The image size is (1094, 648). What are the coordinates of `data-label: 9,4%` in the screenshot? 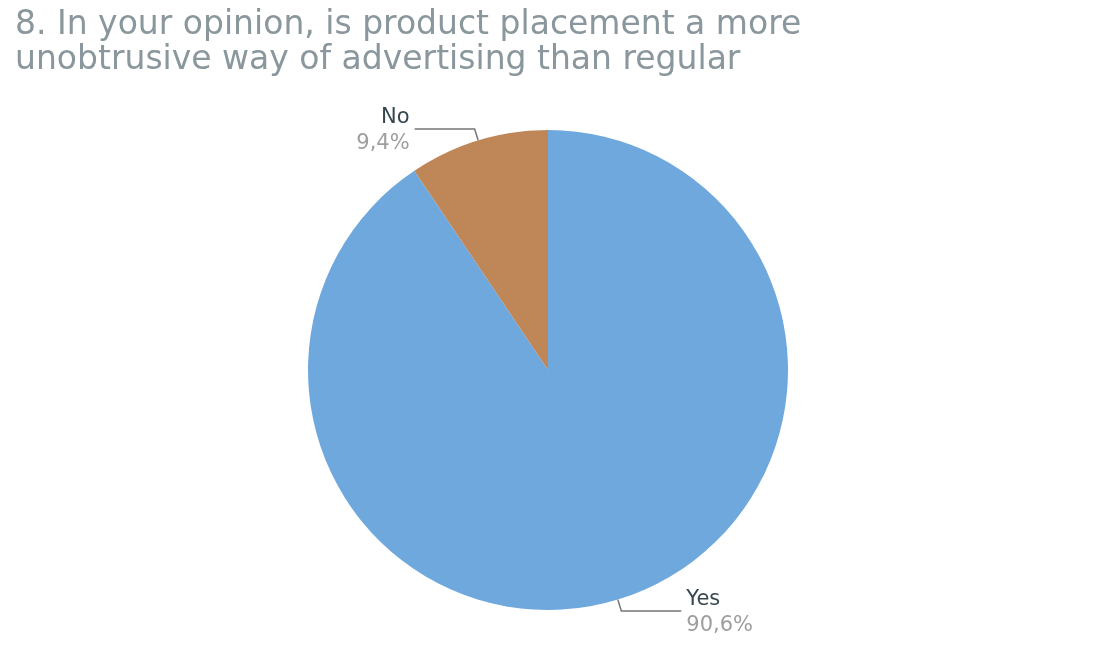 It's located at (383, 141).